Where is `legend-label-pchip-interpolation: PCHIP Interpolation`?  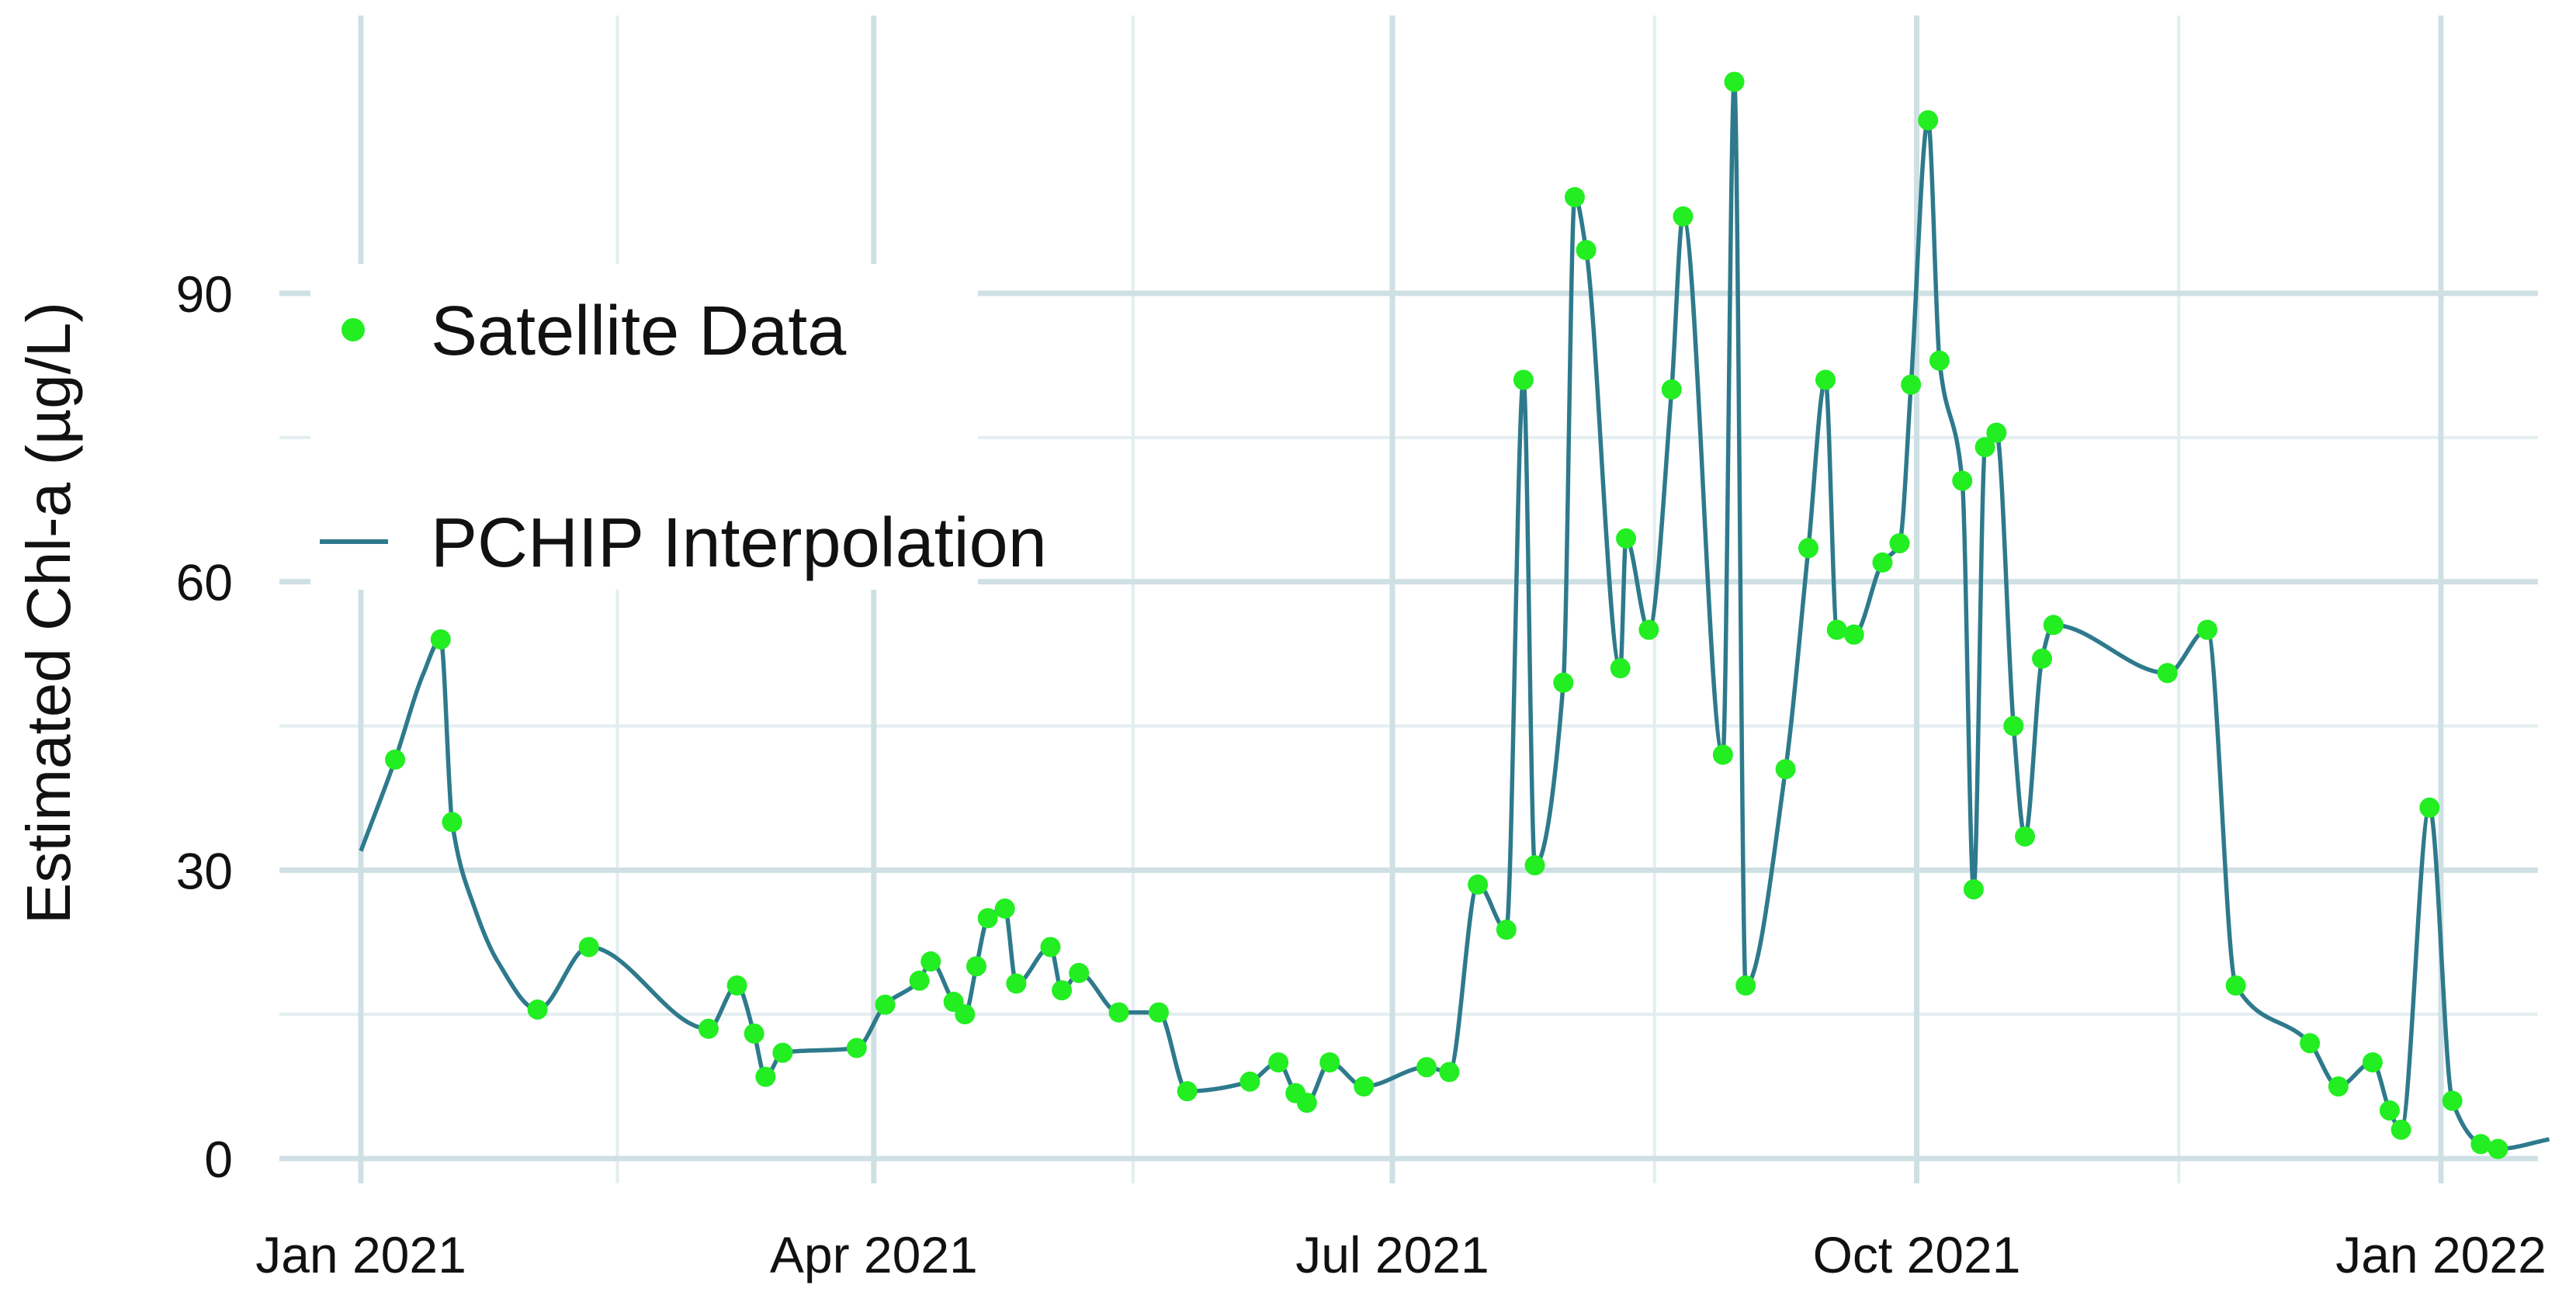
legend-label-pchip-interpolation: PCHIP Interpolation is located at coordinates (739, 543).